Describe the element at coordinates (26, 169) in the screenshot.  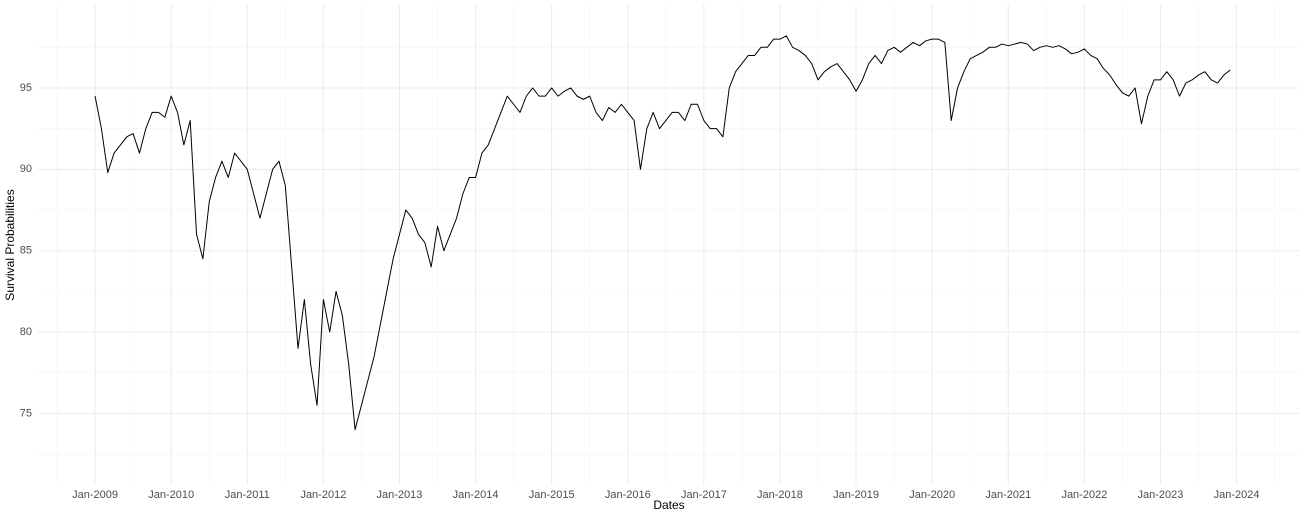
I see `y-tick-label: 90` at that location.